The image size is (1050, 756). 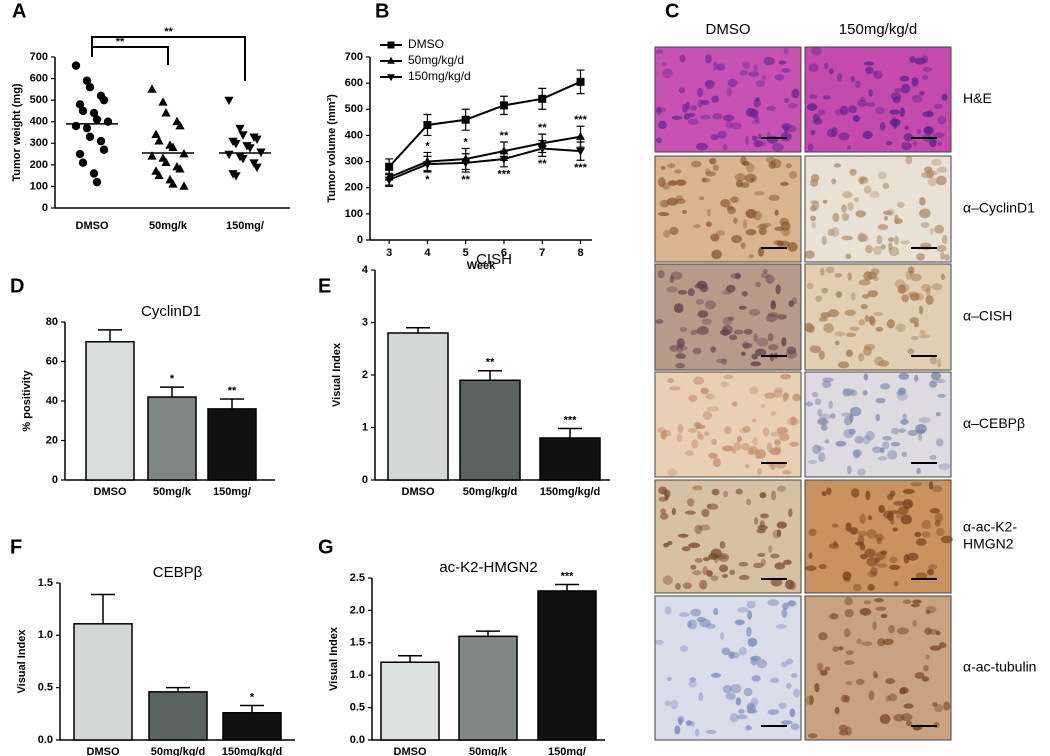 I want to click on y-tick-label: 80, so click(x=52, y=322).